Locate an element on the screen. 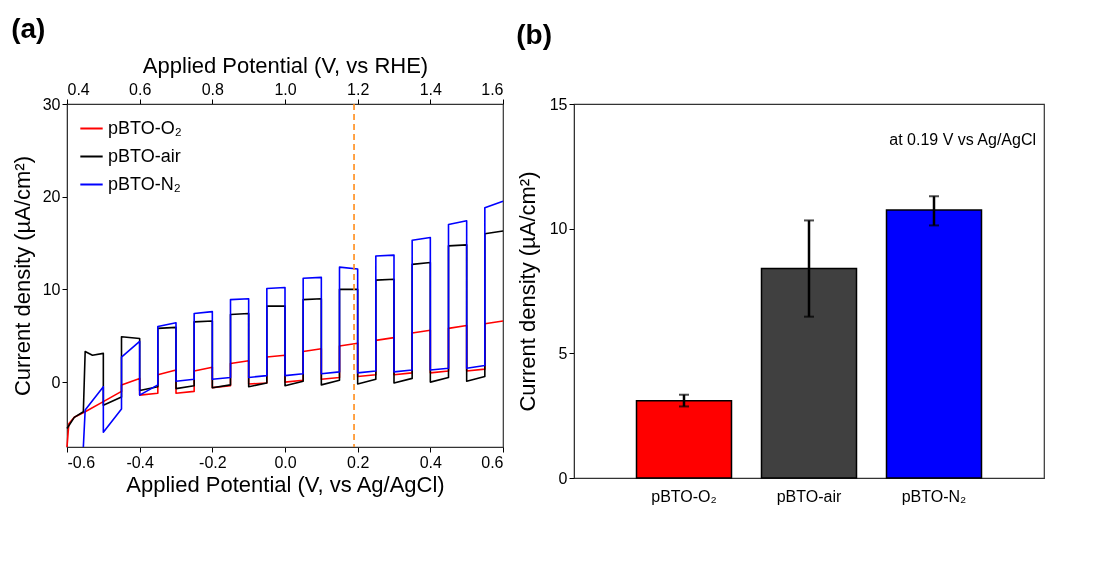 The image size is (1103, 570). legend-label: pBTO-O₂ is located at coordinates (145, 127).